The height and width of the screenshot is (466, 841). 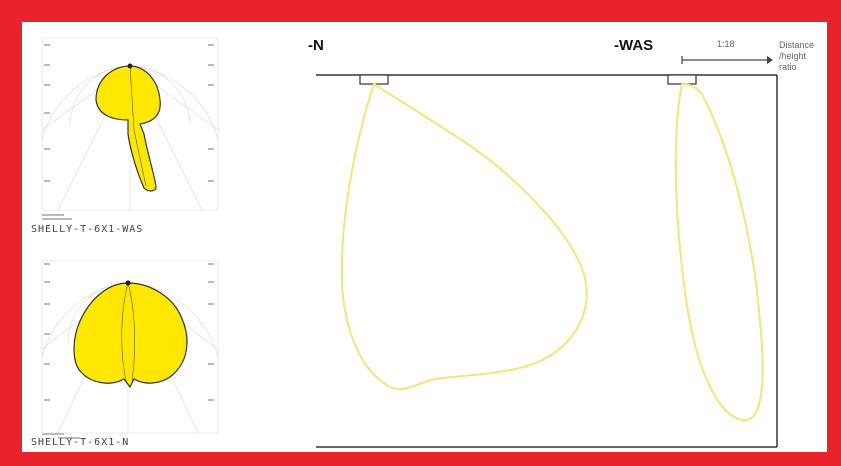 What do you see at coordinates (633, 45) in the screenshot?
I see `label-luminaire-was: -WAS` at bounding box center [633, 45].